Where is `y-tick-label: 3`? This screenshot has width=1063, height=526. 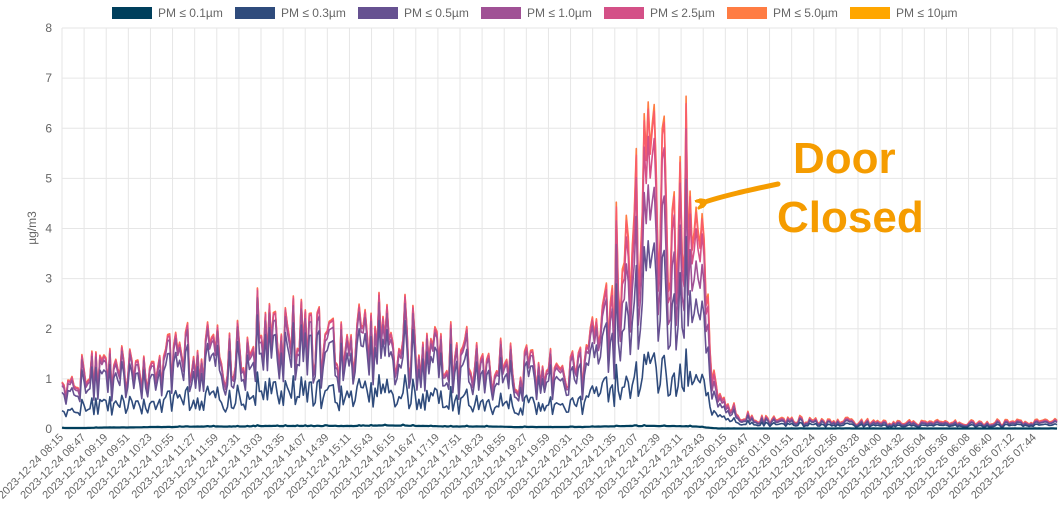
y-tick-label: 3 is located at coordinates (48, 279).